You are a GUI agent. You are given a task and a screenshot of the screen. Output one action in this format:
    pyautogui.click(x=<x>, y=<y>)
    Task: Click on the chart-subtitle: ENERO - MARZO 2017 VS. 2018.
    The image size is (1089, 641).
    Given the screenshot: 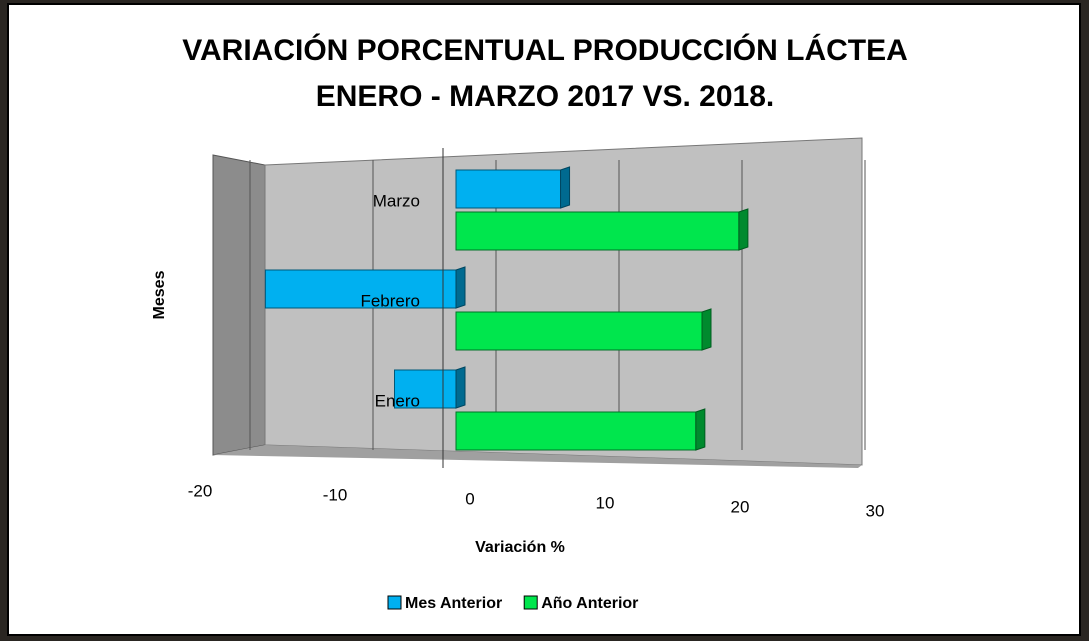 What is the action you would take?
    pyautogui.click(x=545, y=96)
    